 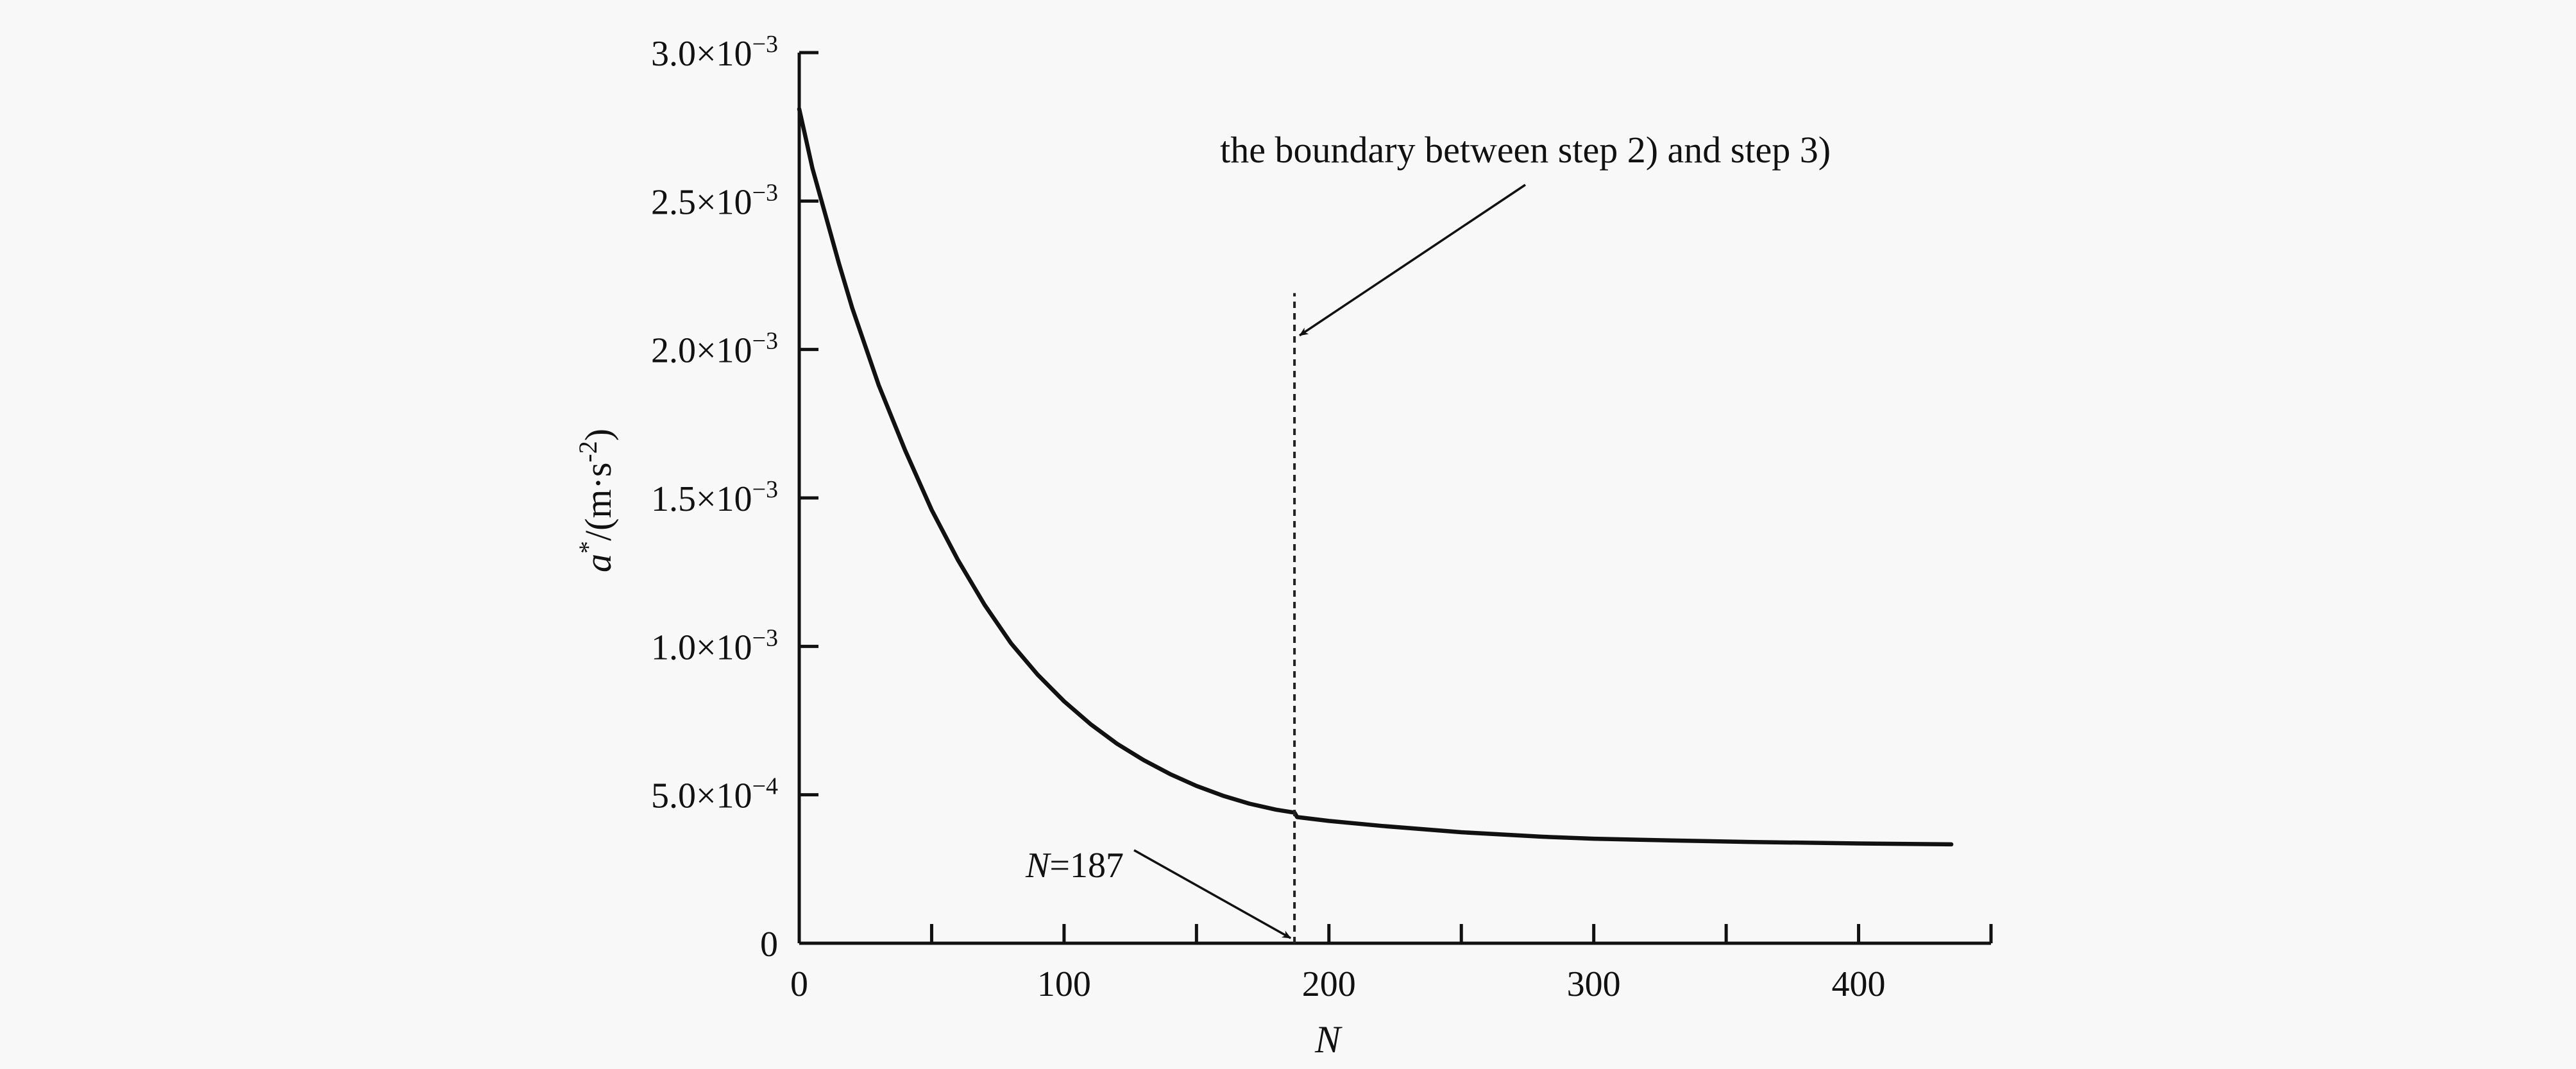 What do you see at coordinates (1412, 260) in the screenshot?
I see `boundary-arrow` at bounding box center [1412, 260].